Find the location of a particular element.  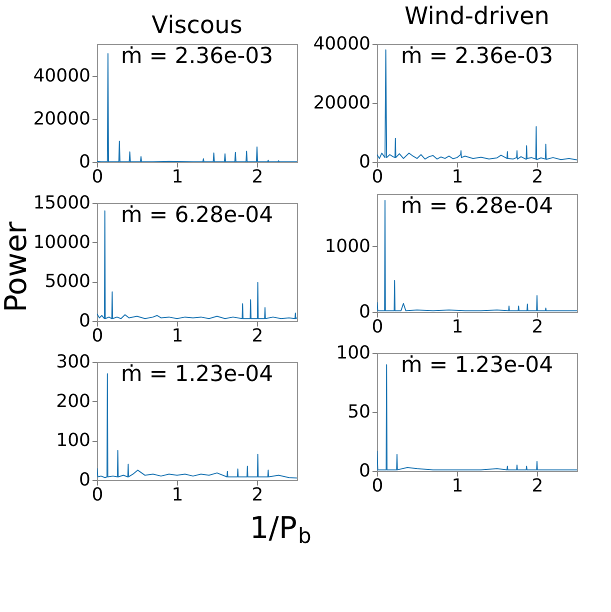

y-tick-label: 15000 is located at coordinates (61, 203).